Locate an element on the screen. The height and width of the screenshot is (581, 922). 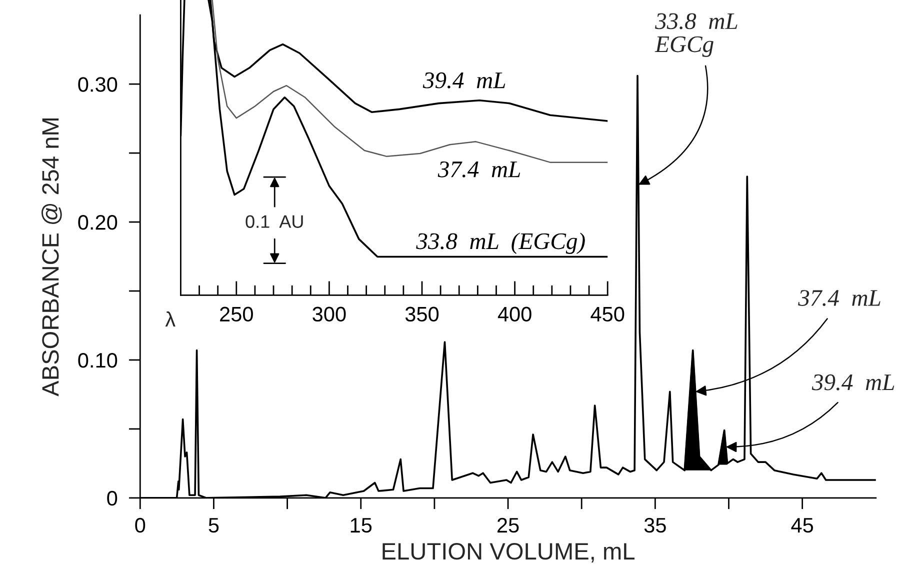
series-label: 33.8 mL (EGCg) is located at coordinates (500, 243).